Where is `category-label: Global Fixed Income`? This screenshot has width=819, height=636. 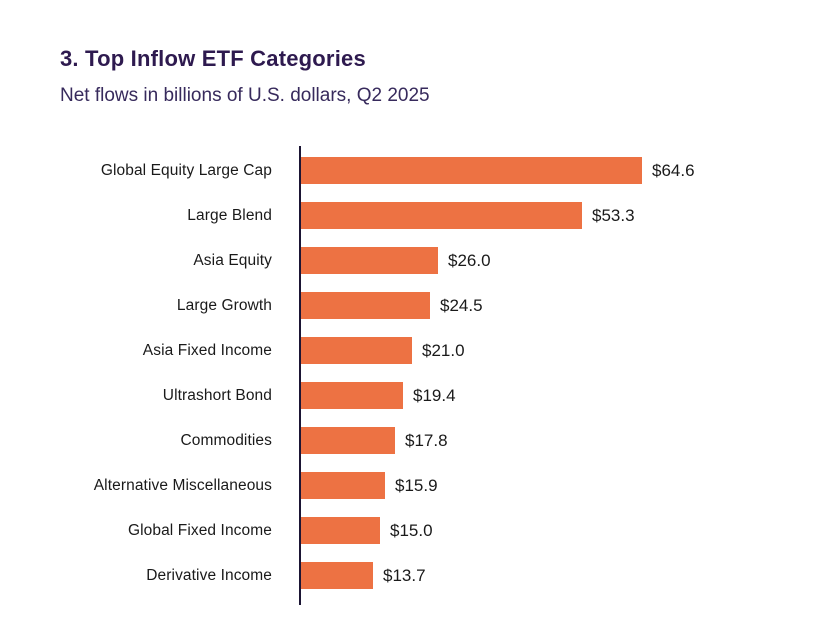
category-label: Global Fixed Income is located at coordinates (199, 530).